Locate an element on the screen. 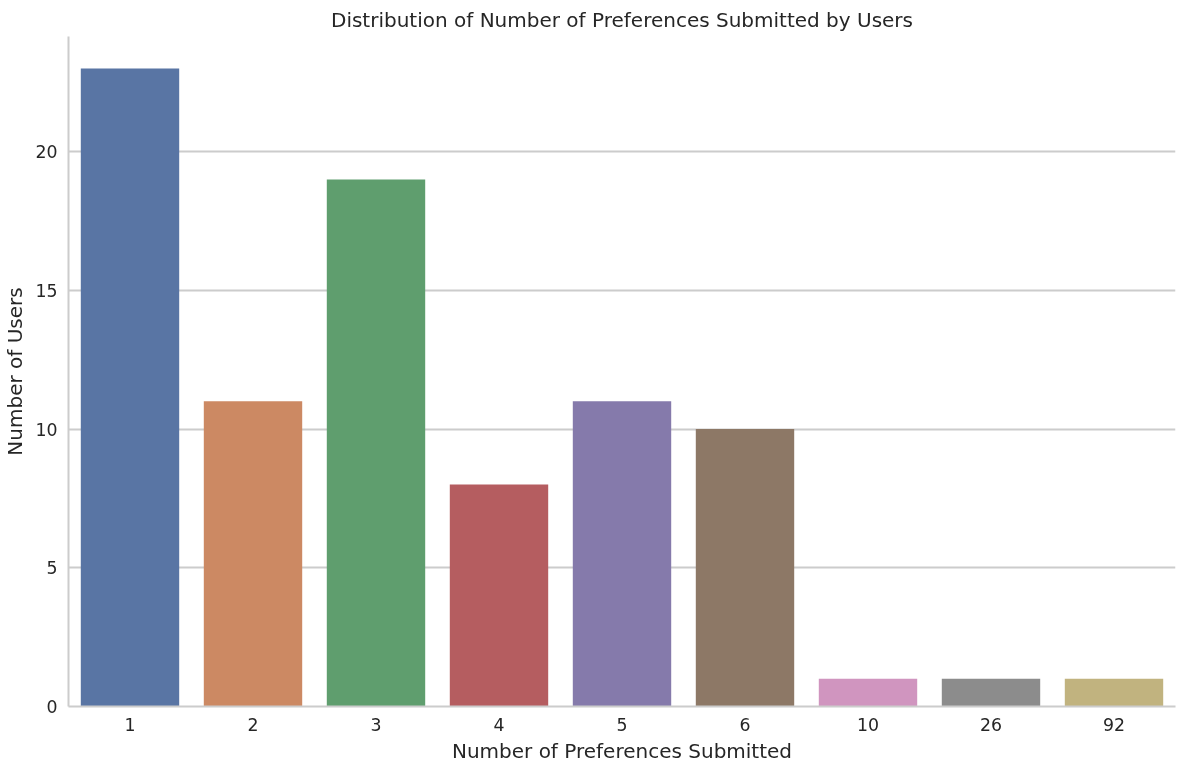 Image resolution: width=1190 pixels, height=769 pixels. x-tick-label: 26 is located at coordinates (991, 724).